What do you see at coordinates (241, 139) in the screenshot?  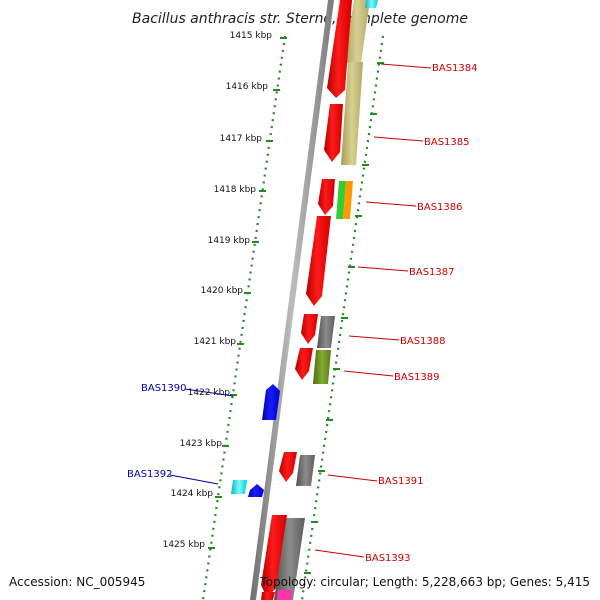 I see `tick-label: 1417 kbp` at bounding box center [241, 139].